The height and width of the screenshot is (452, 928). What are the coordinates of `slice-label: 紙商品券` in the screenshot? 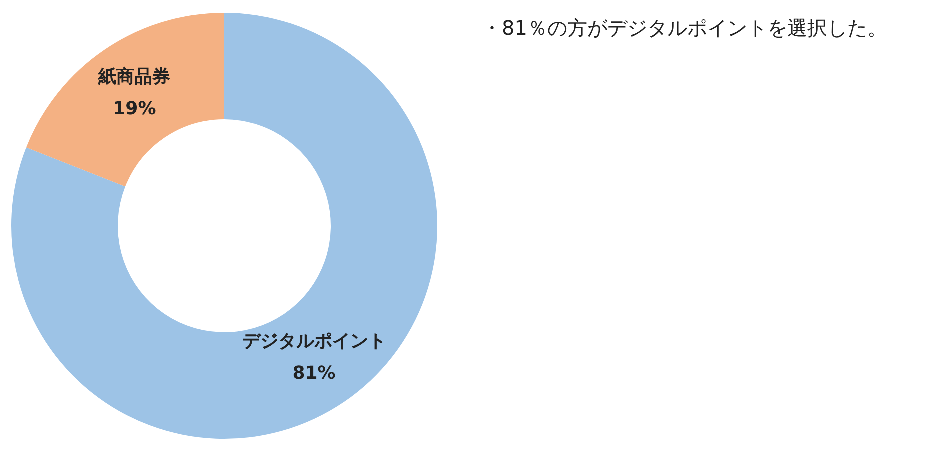 It's located at (134, 77).